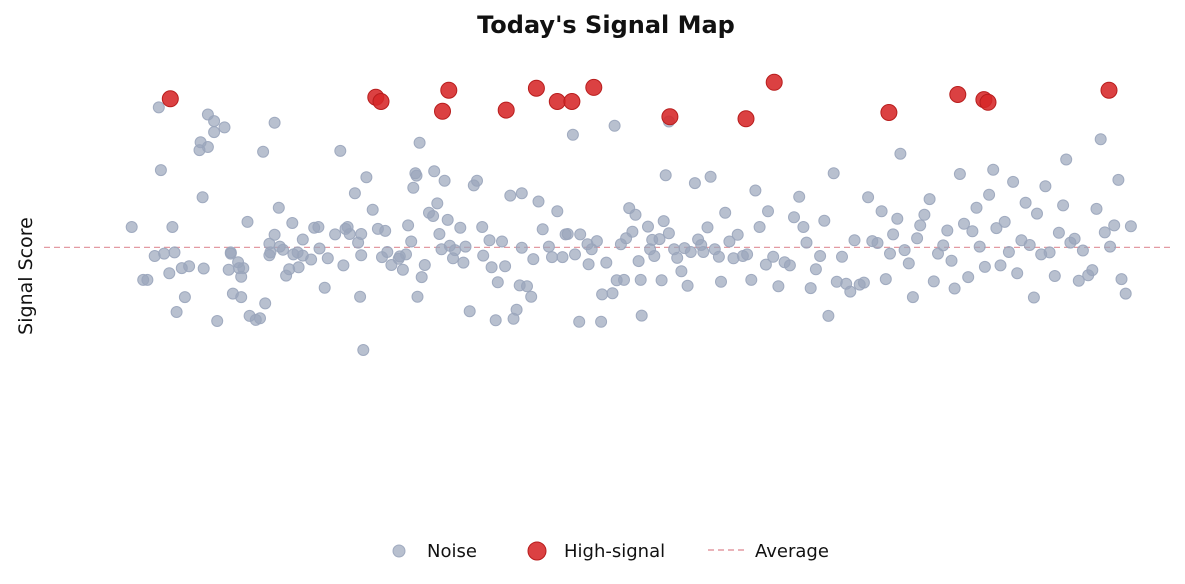 The width and height of the screenshot is (1185, 584). Describe the element at coordinates (792, 551) in the screenshot. I see `legend-average-label: Average` at that location.